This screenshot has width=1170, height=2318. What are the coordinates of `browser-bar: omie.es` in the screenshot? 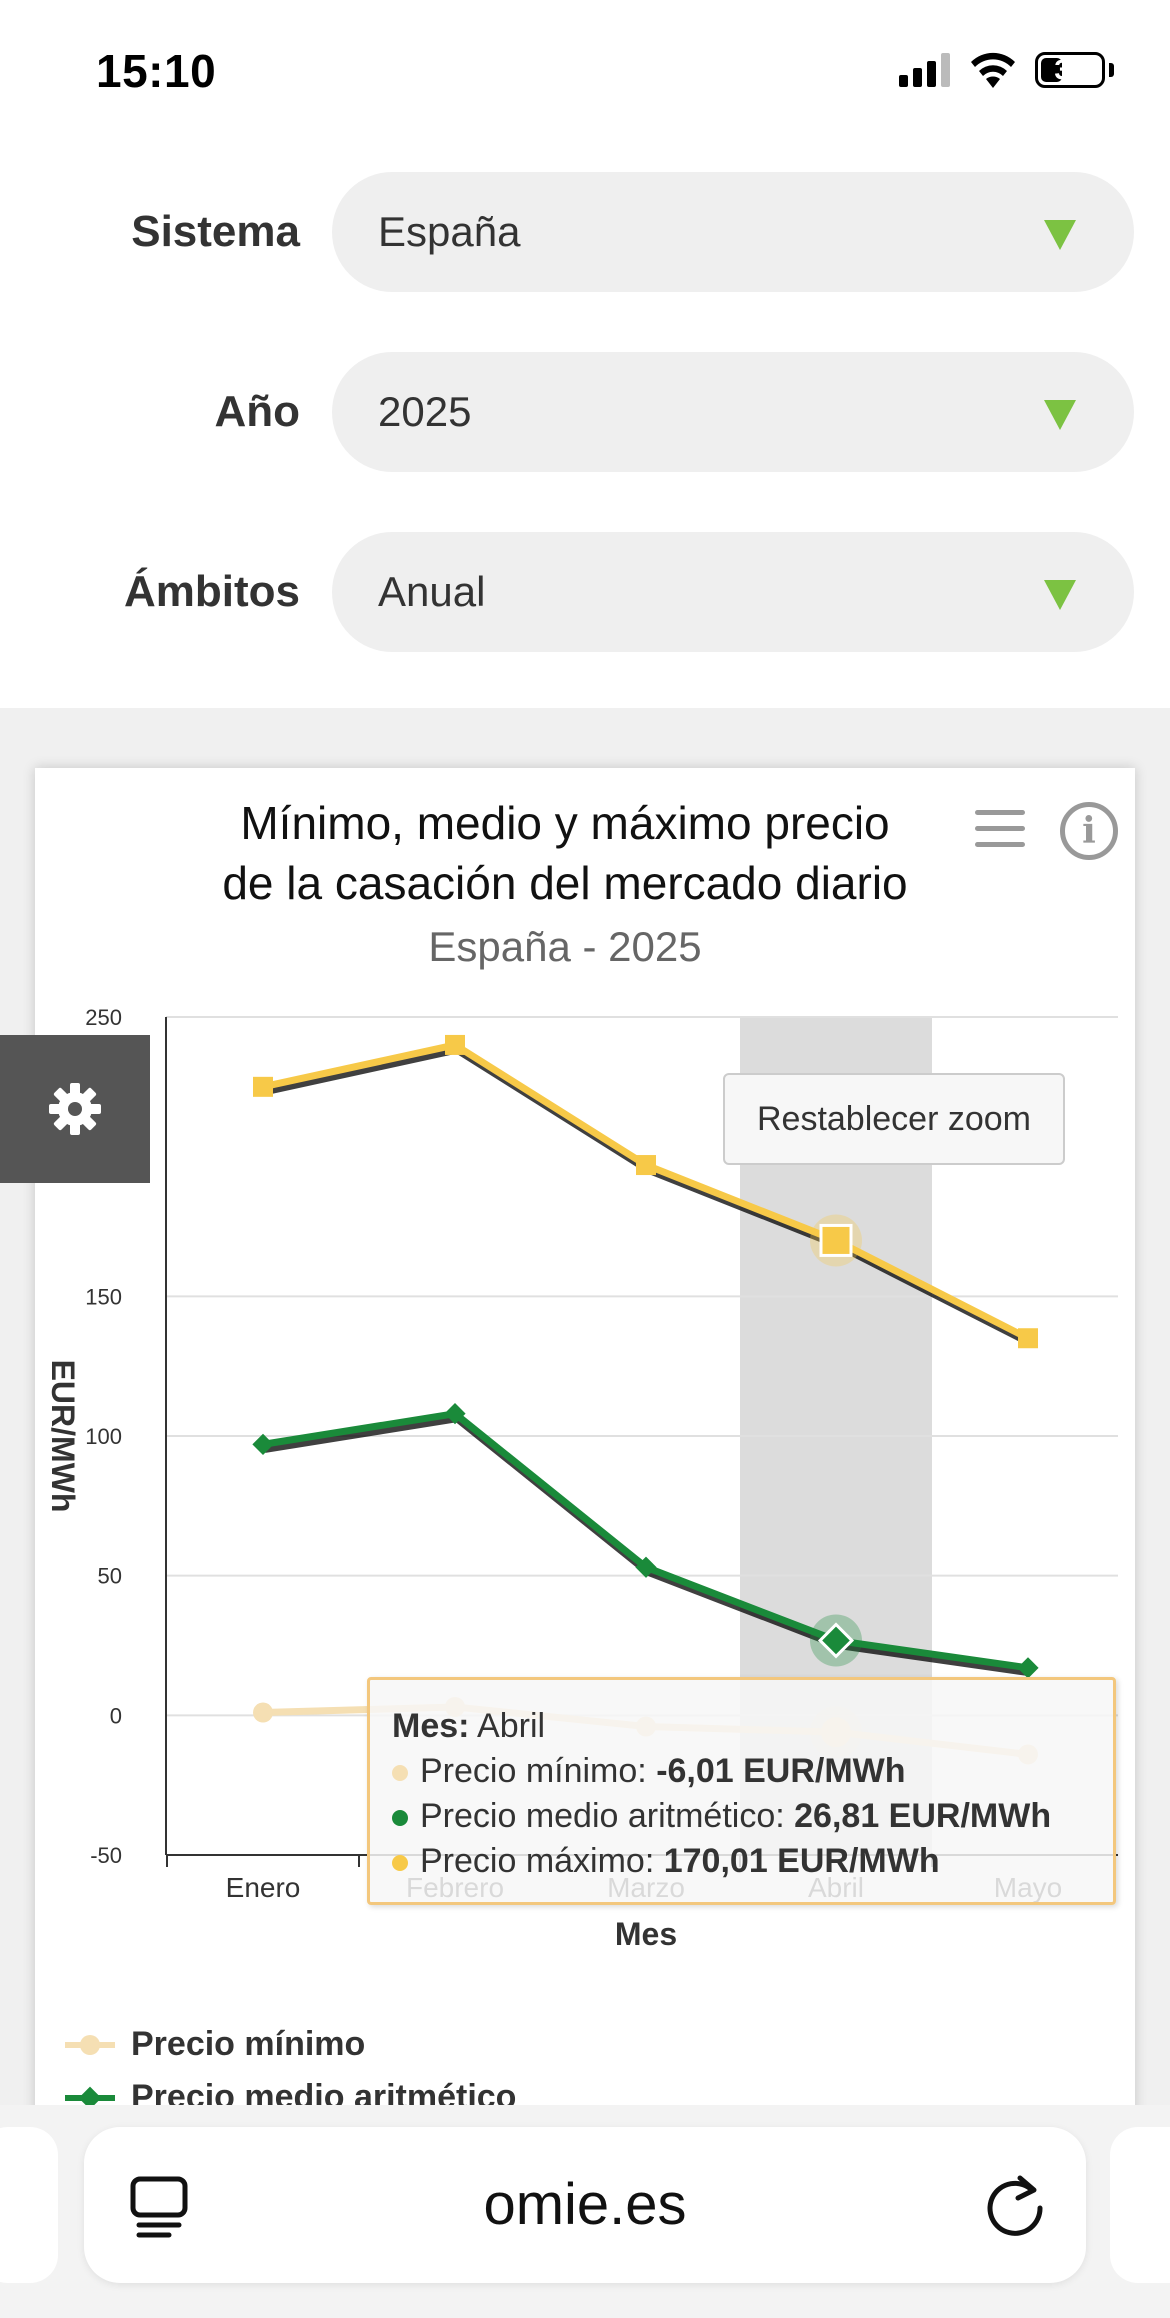 It's located at (585, 2211).